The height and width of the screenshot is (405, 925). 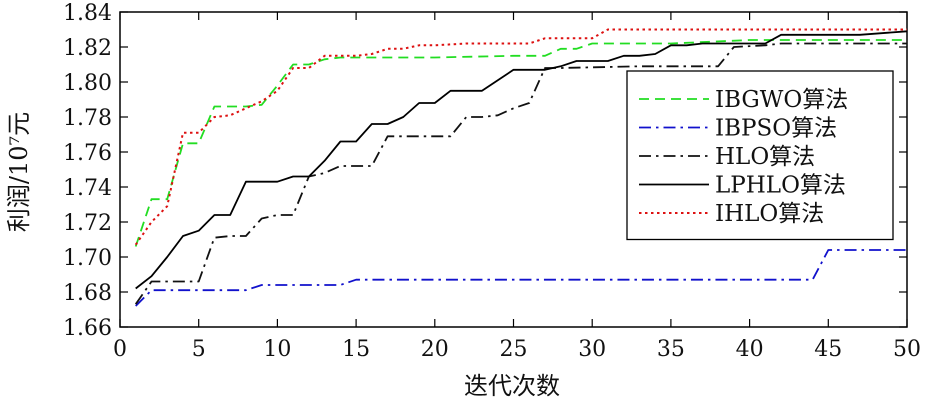 What do you see at coordinates (356, 349) in the screenshot?
I see `x-tick-label: 15` at bounding box center [356, 349].